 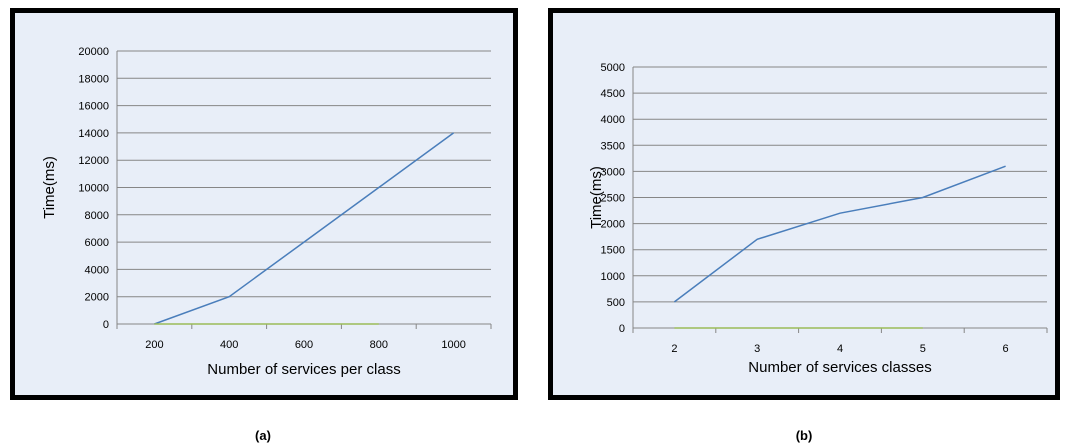 What do you see at coordinates (613, 94) in the screenshot?
I see `chart-b-y-tick-label: 4500` at bounding box center [613, 94].